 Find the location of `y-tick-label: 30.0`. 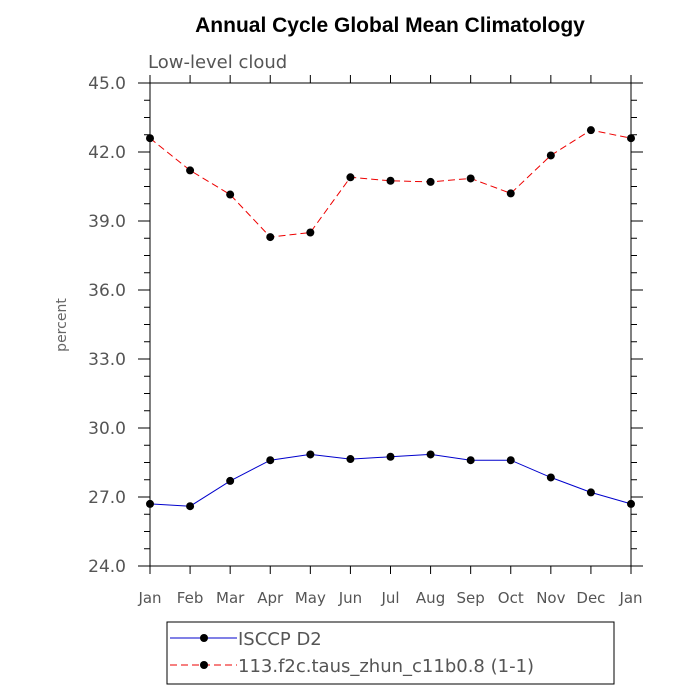

y-tick-label: 30.0 is located at coordinates (107, 429).